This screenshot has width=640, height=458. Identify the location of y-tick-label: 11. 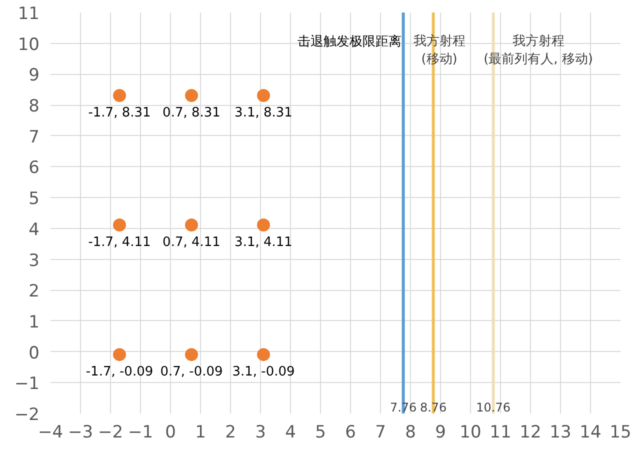
(29, 14).